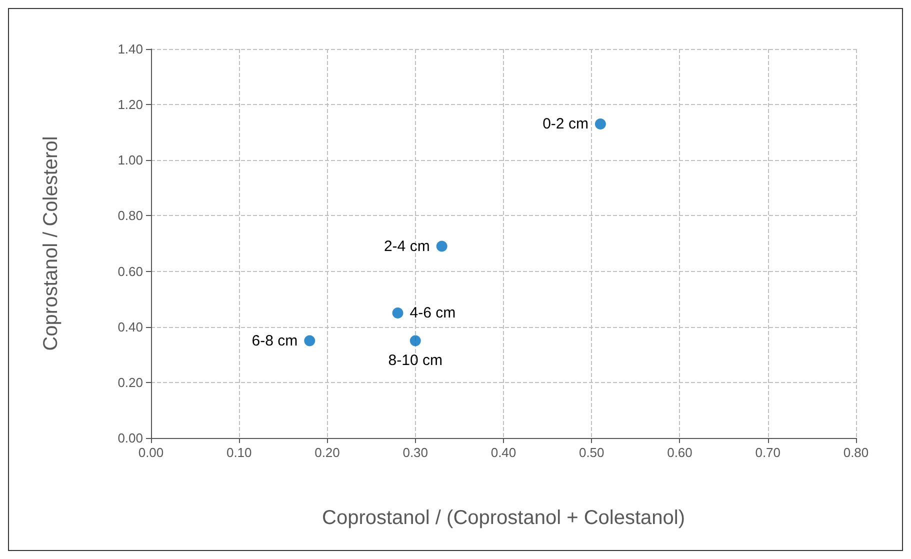 This screenshot has height=559, width=911. I want to click on x-tick-label: 0.20, so click(327, 452).